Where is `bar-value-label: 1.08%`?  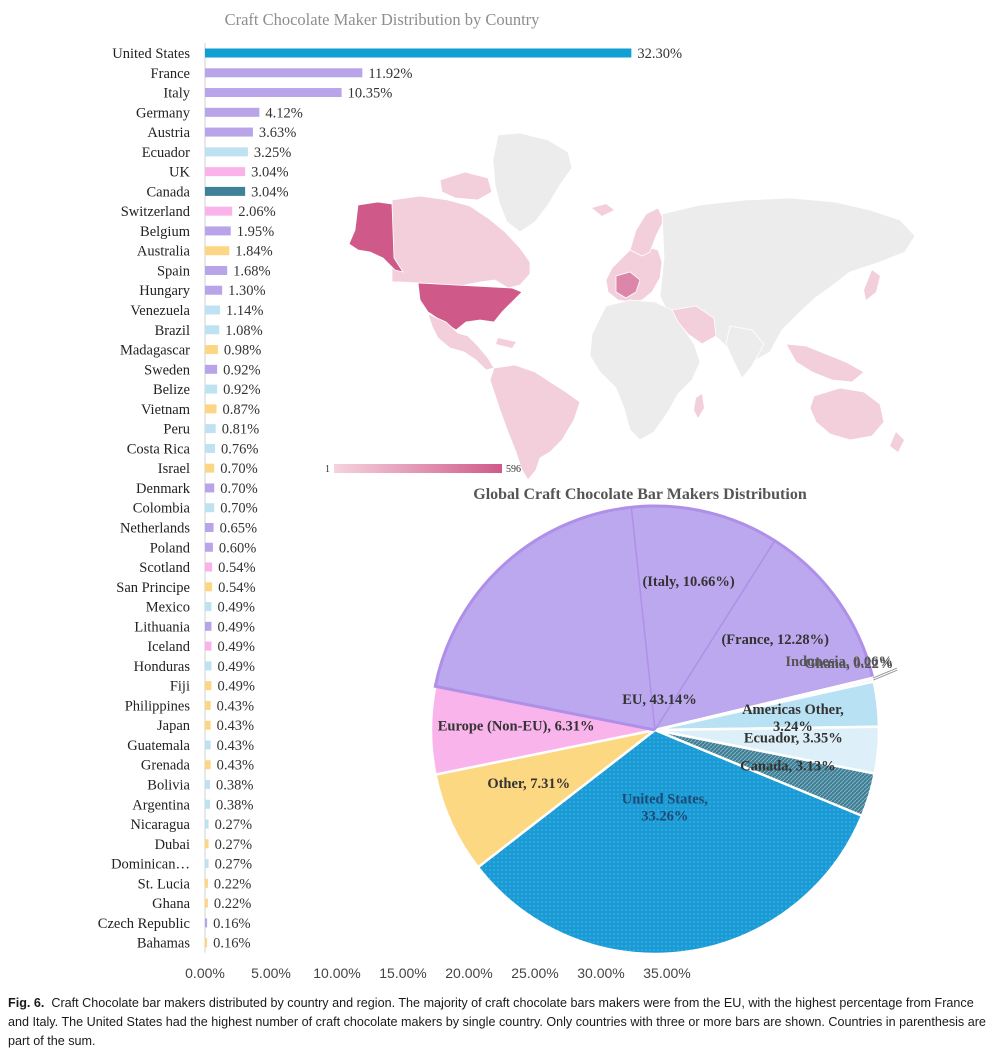
bar-value-label: 1.08% is located at coordinates (243, 331).